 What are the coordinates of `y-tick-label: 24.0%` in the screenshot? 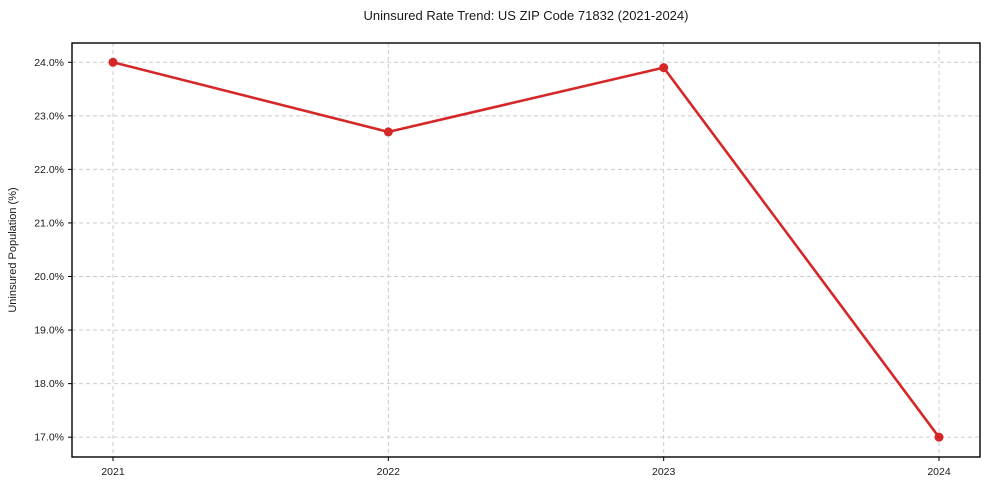 It's located at (49, 63).